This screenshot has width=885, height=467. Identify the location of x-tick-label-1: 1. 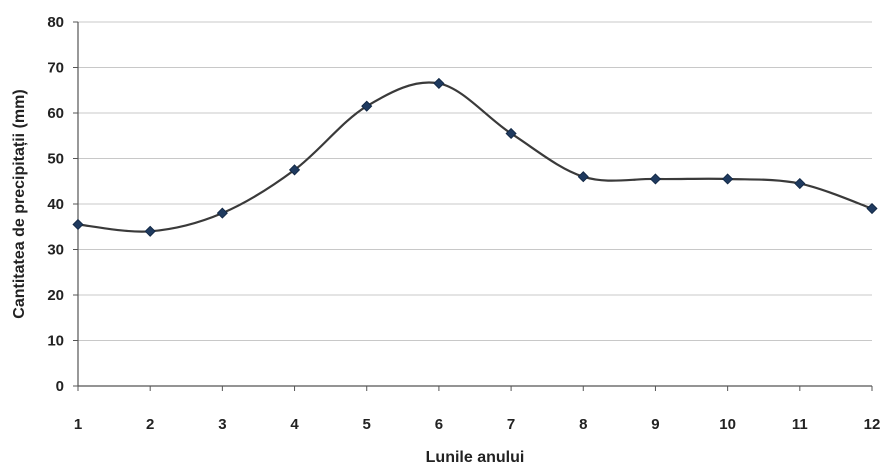
(78, 424).